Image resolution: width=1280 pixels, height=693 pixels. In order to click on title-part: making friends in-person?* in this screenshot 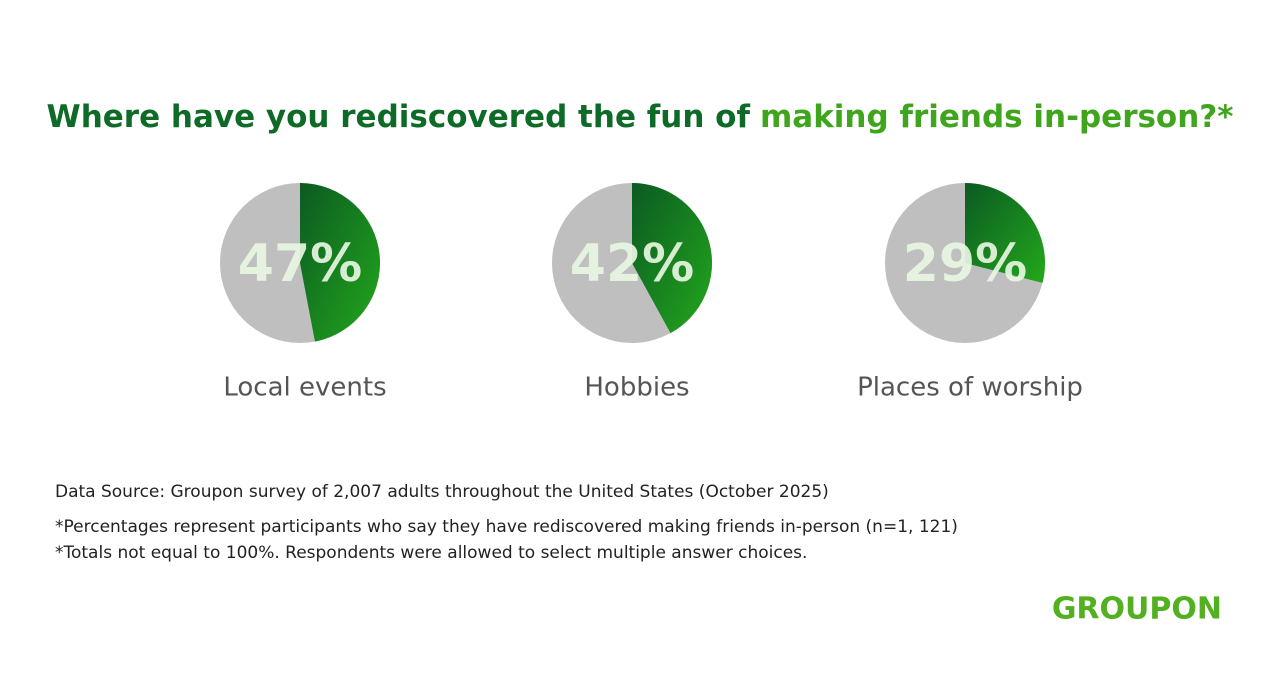, I will do `click(997, 117)`.